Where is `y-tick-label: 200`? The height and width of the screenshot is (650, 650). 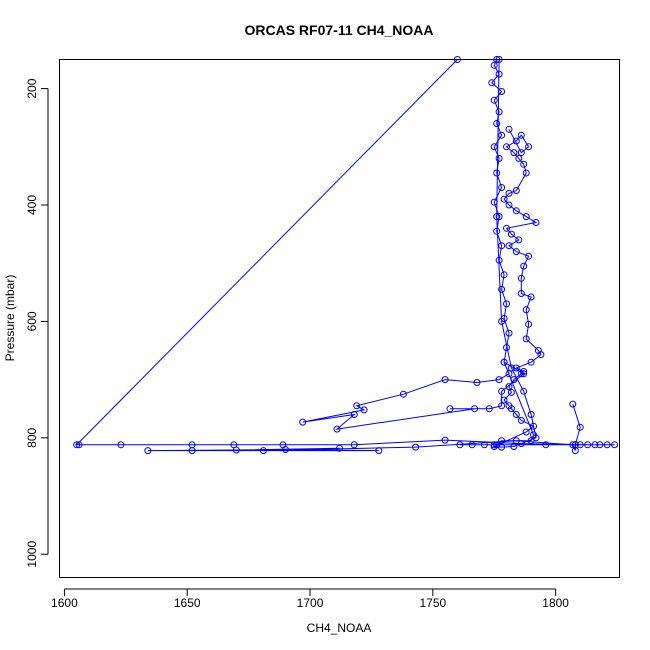
y-tick-label: 200 is located at coordinates (32, 88).